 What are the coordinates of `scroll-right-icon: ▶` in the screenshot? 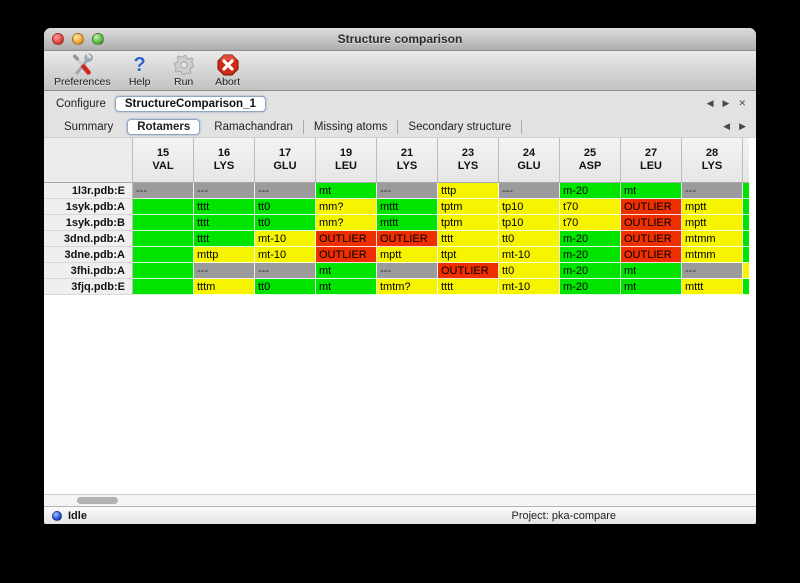 It's located at (726, 103).